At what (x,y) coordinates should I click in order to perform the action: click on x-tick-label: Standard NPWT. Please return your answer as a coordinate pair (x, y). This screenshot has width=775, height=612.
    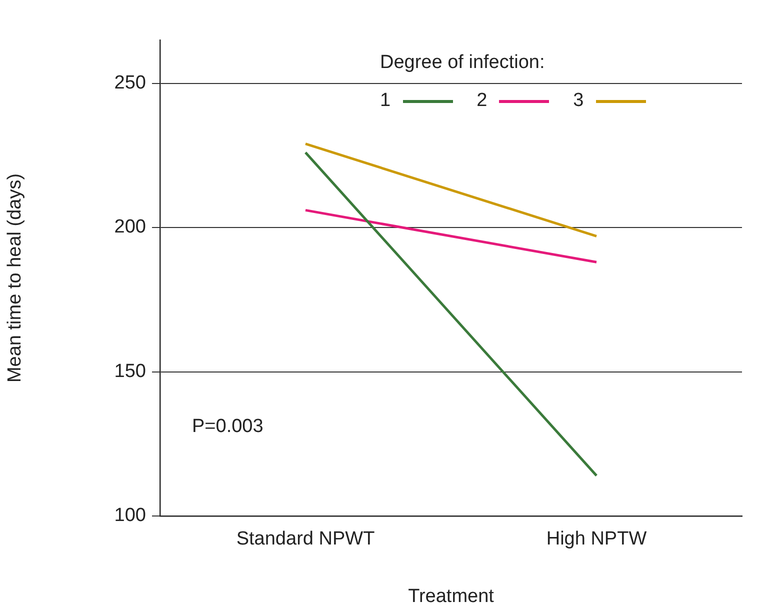
    Looking at the image, I should click on (306, 539).